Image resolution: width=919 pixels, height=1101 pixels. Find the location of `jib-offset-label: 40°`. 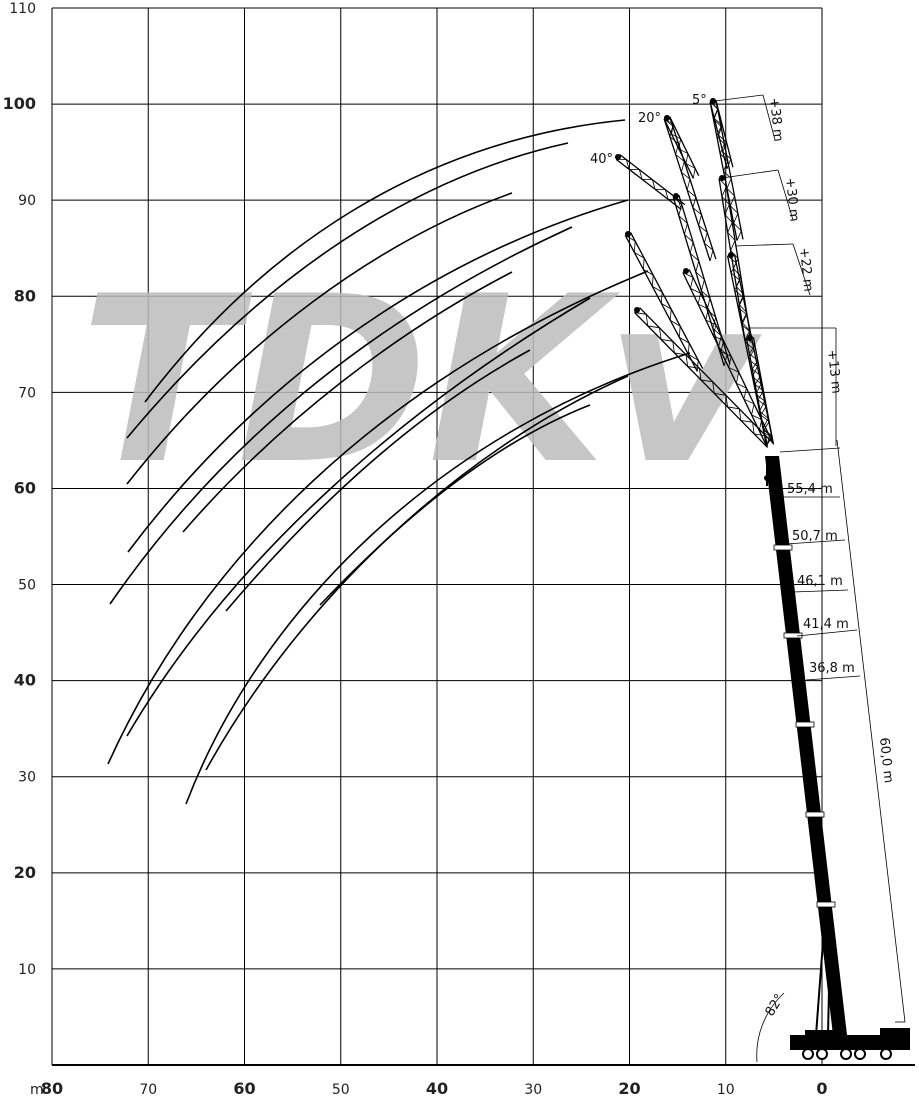

jib-offset-label: 40° is located at coordinates (601, 159).